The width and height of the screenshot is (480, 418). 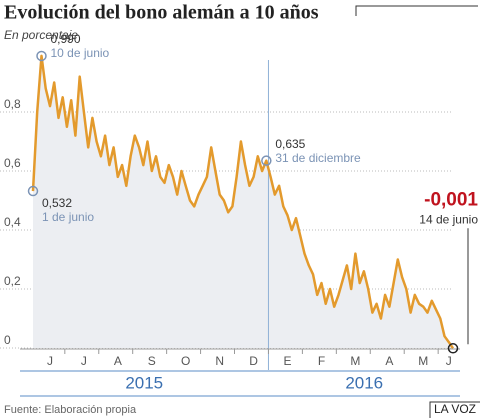 What do you see at coordinates (12, 104) in the screenshot?
I see `y-tick-label: 0,8` at bounding box center [12, 104].